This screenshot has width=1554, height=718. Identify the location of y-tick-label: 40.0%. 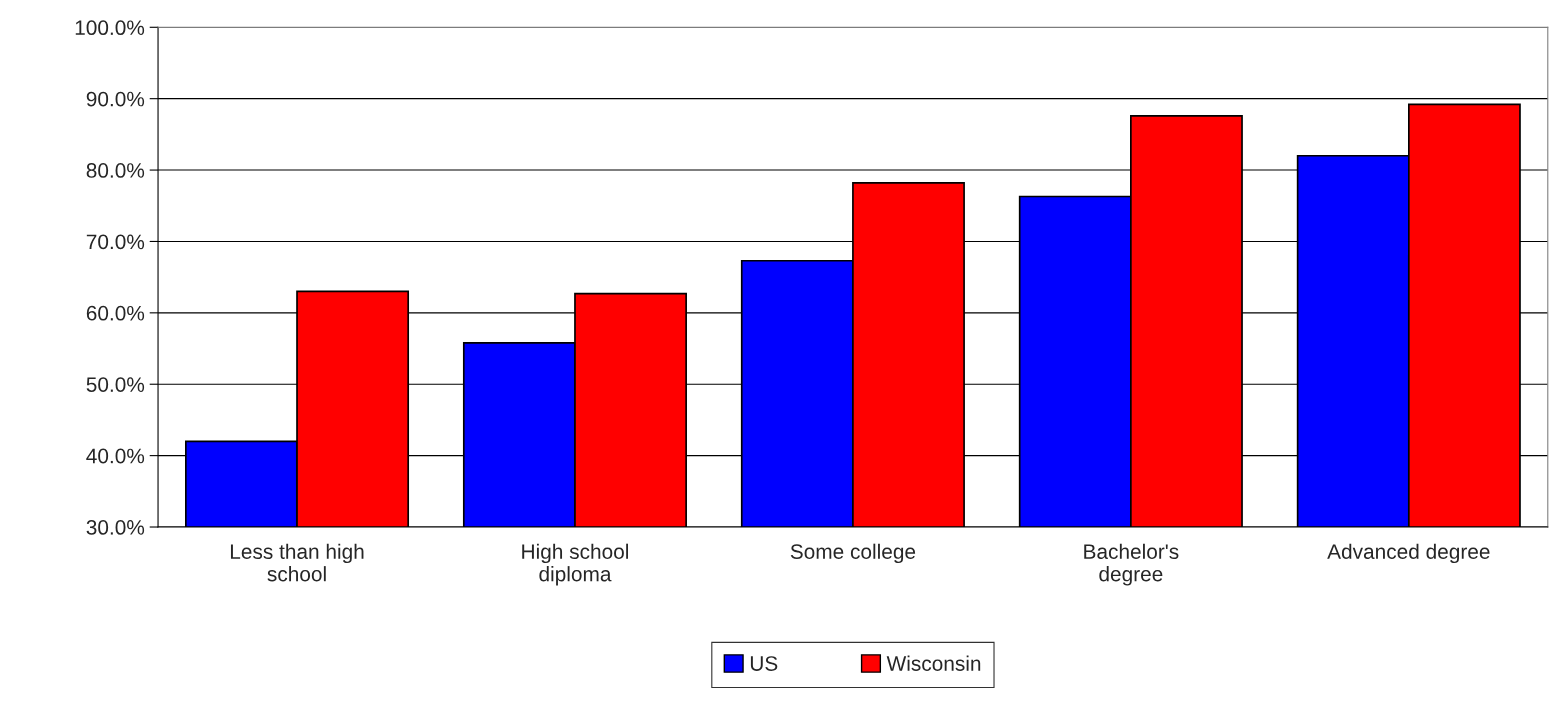
(115, 456).